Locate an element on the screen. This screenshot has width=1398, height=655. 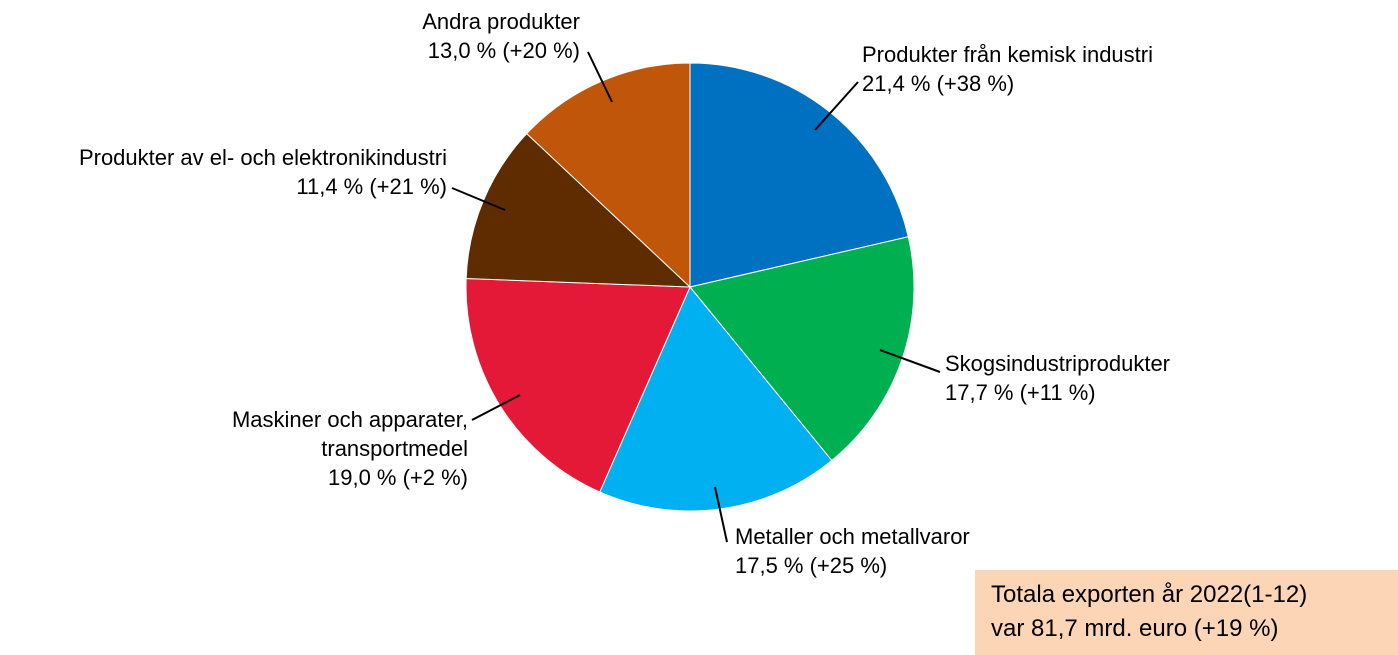
annotation-line: Totala exporten år 2022(1-12) is located at coordinates (1149, 594).